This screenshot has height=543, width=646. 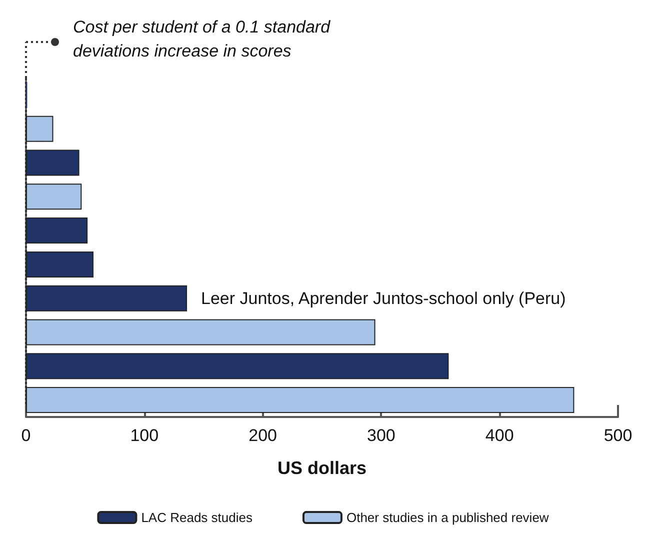 I want to click on x-tick-label: 300, so click(x=381, y=435).